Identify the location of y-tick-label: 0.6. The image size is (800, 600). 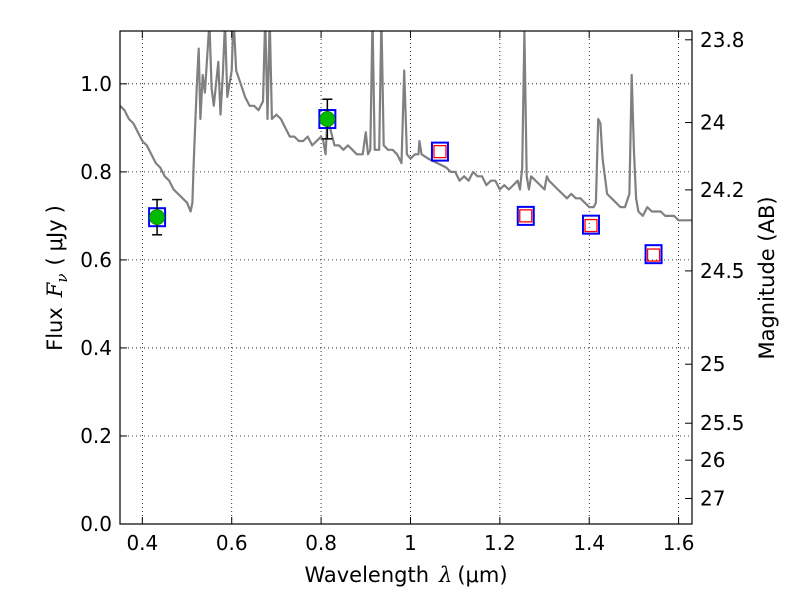
(96, 260).